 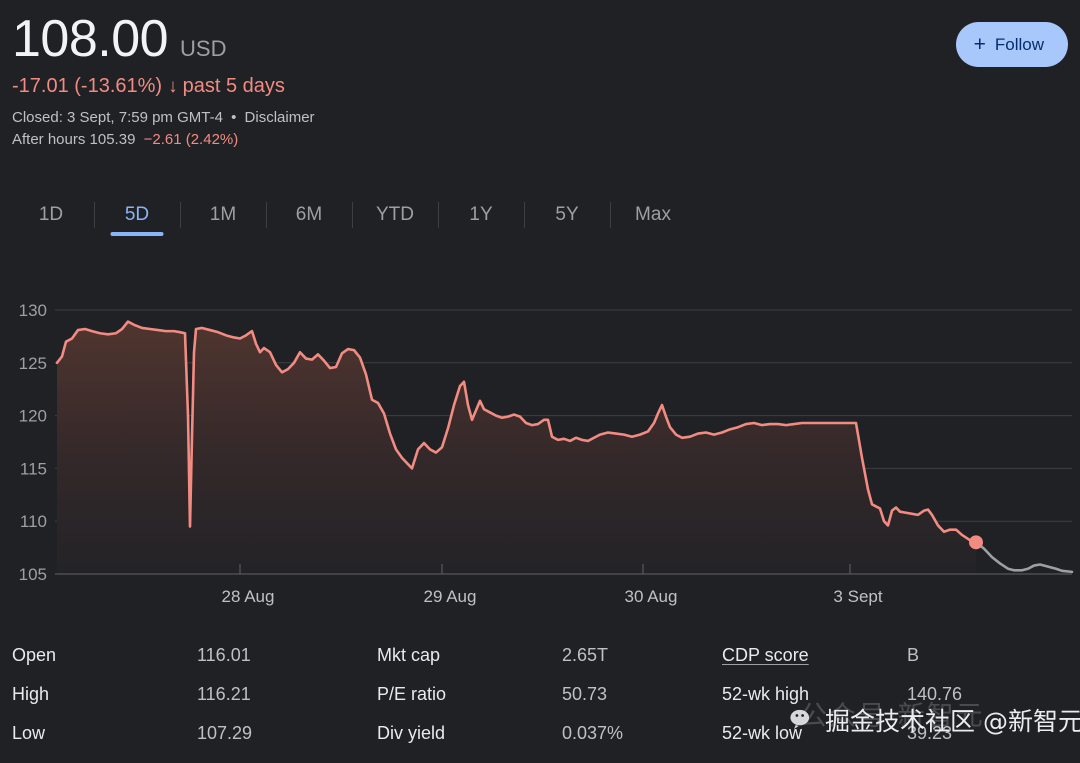 I want to click on price-change-value: -17.01 (-13.61%), so click(x=87, y=86).